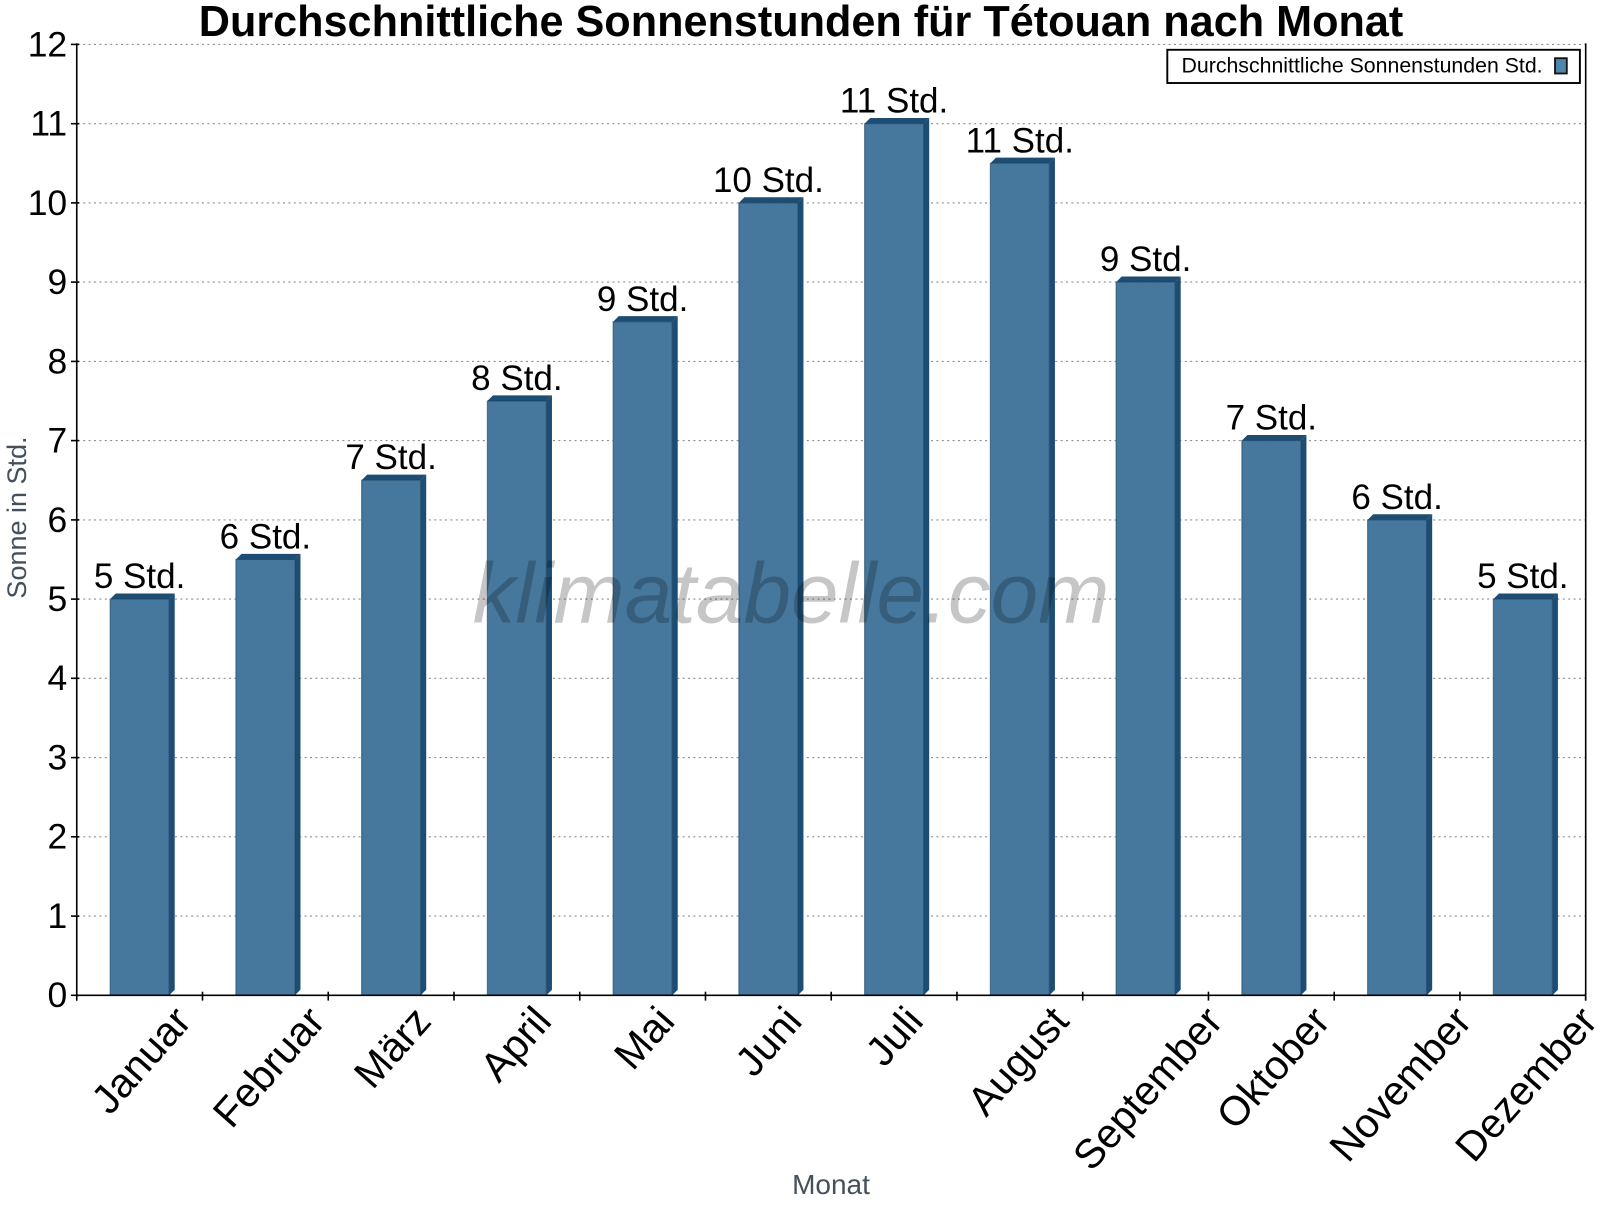  Describe the element at coordinates (57, 758) in the screenshot. I see `svg-text: 3` at that location.